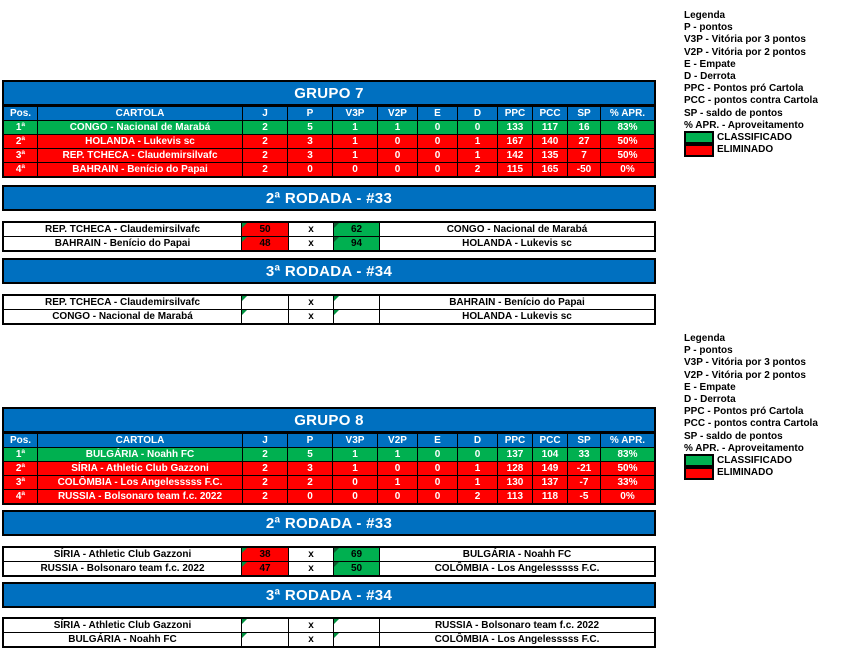 Image resolution: width=857 pixels, height=650 pixels. I want to click on away-score: 94, so click(356, 243).